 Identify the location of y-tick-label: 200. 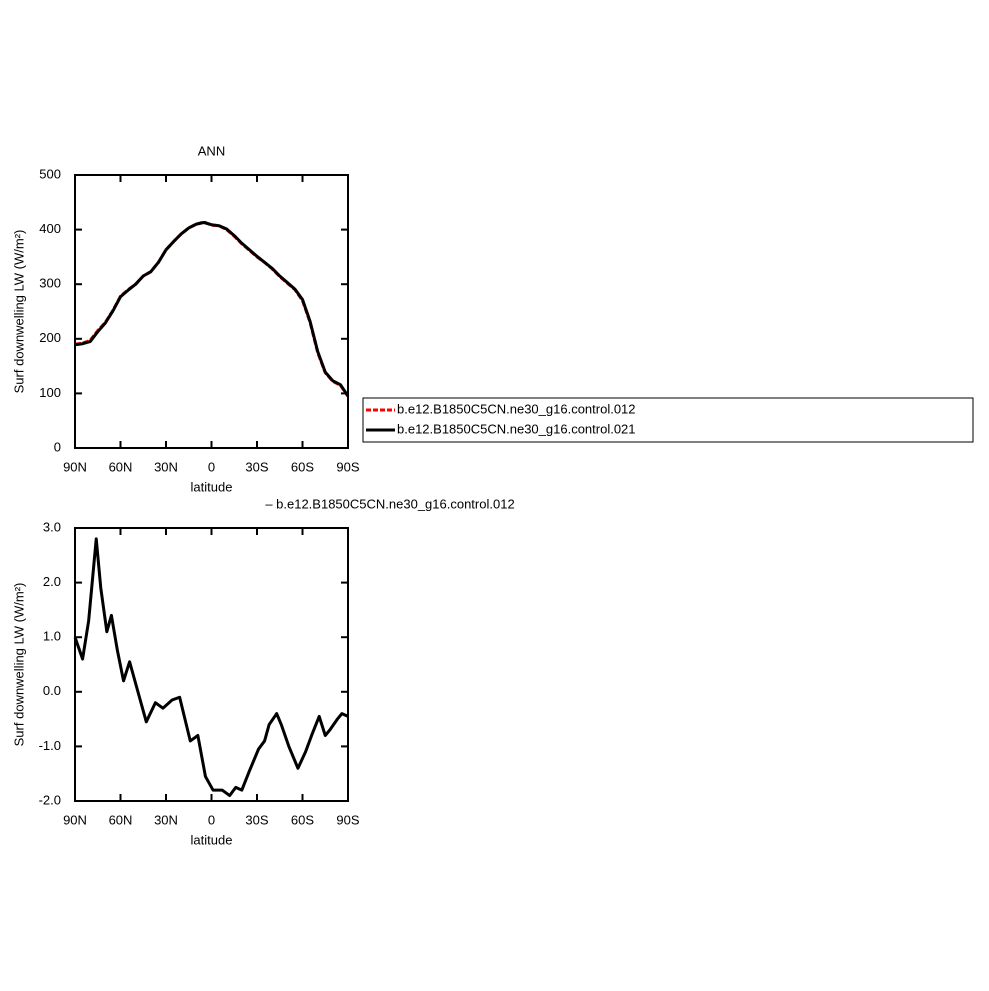
(50, 337).